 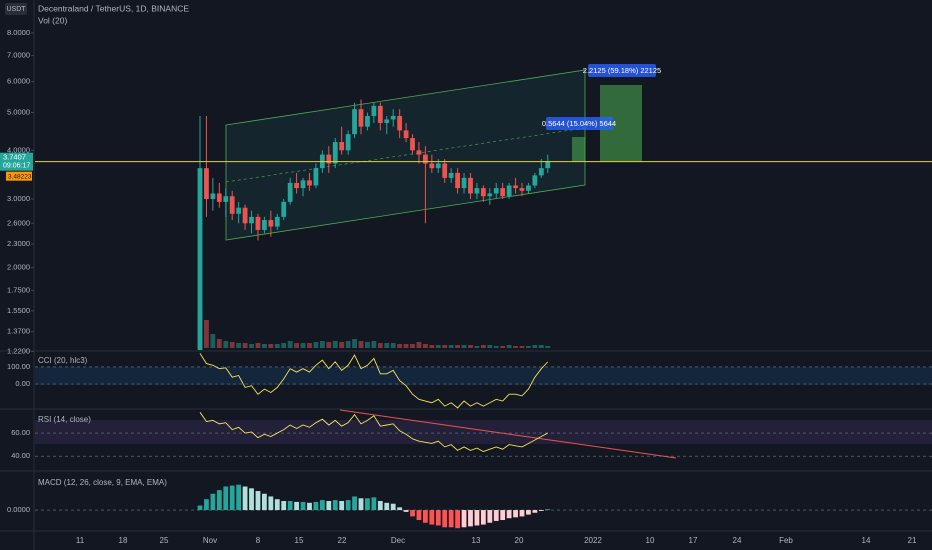 I want to click on indicator-title: CCI (20, hlc3), so click(x=63, y=360).